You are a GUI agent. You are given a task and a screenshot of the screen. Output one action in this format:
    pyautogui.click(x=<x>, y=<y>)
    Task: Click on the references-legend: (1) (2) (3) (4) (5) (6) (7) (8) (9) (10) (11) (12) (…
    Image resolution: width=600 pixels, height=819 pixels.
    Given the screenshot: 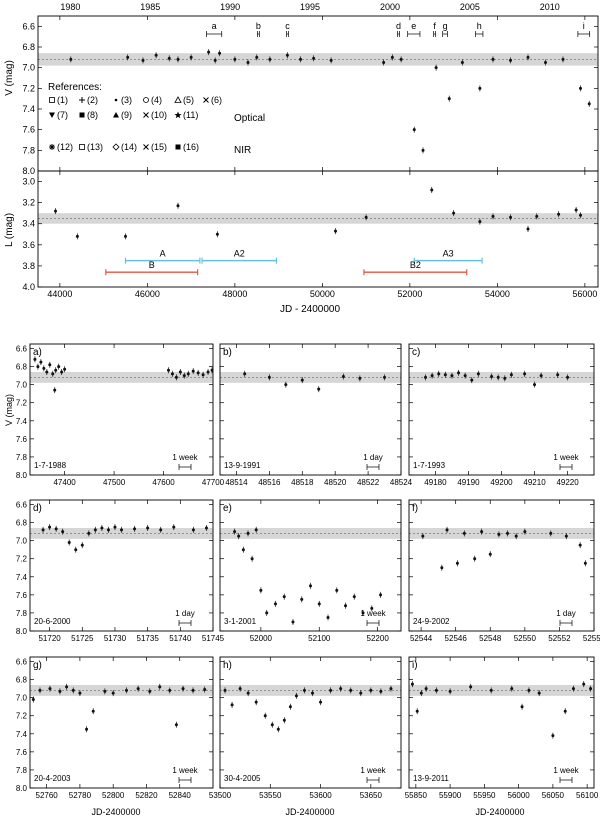 What is the action you would take?
    pyautogui.click(x=135, y=123)
    